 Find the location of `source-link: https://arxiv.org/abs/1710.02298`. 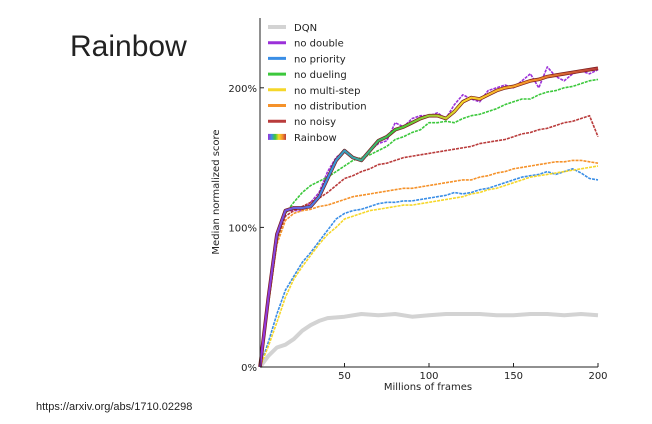

source-link: https://arxiv.org/abs/1710.02298 is located at coordinates (114, 407).